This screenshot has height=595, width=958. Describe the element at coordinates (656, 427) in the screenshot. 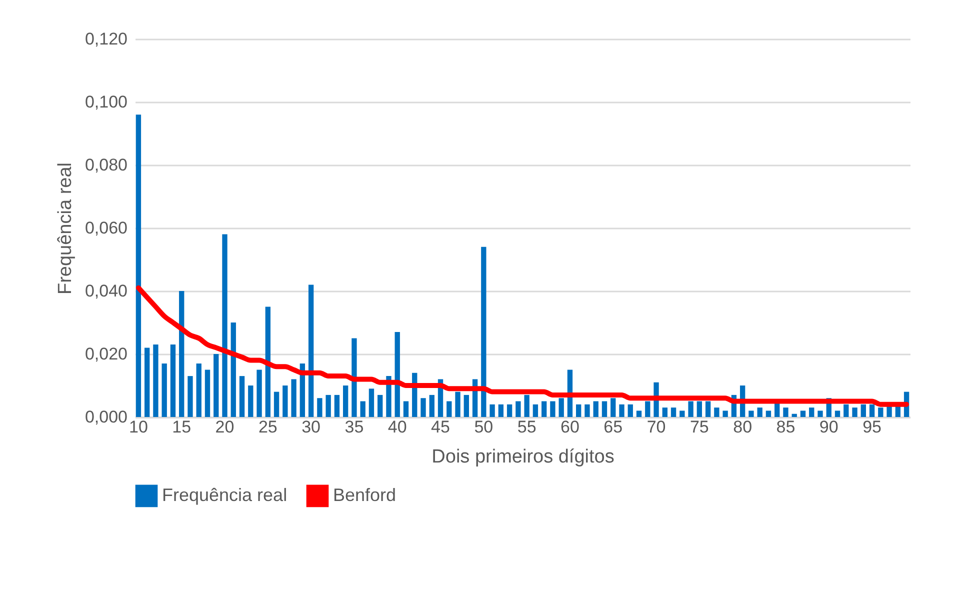

I see `x-tick-label: 70` at that location.